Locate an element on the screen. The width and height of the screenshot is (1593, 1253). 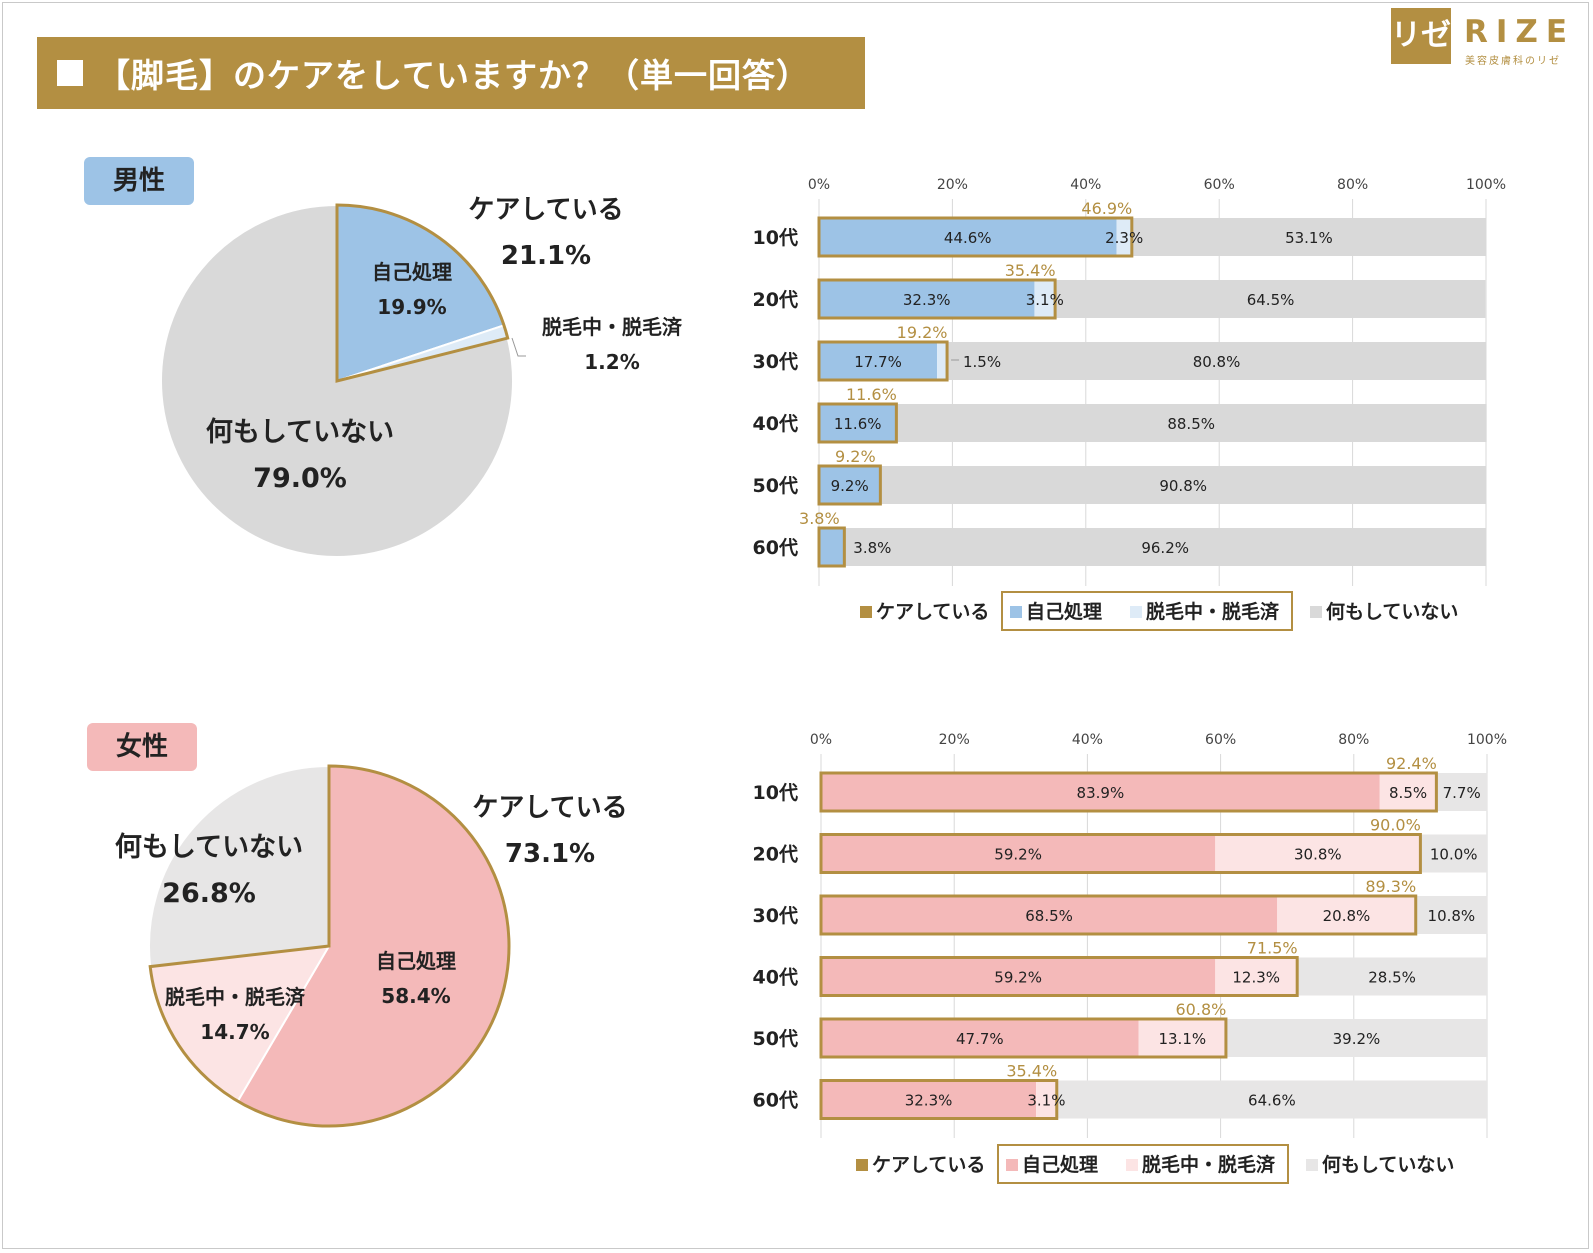
care-total-label-4: 60.8% is located at coordinates (1201, 1009).